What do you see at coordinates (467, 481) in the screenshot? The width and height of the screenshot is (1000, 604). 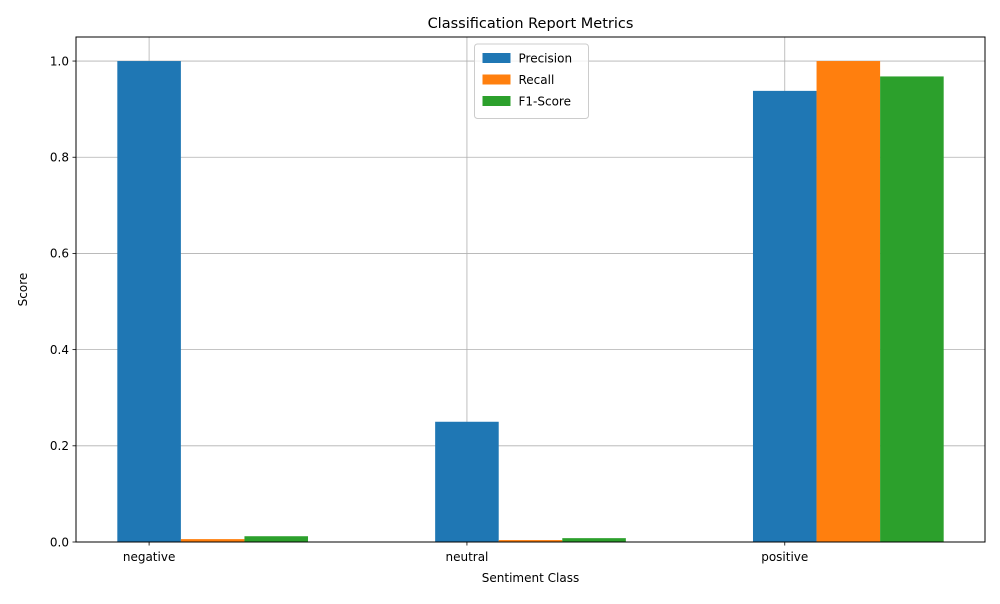 I see `bar-precision-neutral` at bounding box center [467, 481].